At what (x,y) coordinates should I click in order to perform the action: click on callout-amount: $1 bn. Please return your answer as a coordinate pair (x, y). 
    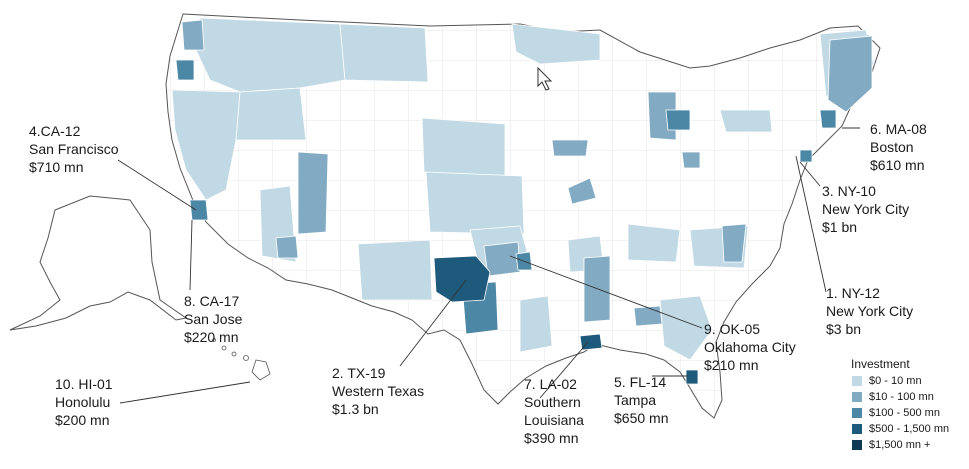
    Looking at the image, I should click on (840, 227).